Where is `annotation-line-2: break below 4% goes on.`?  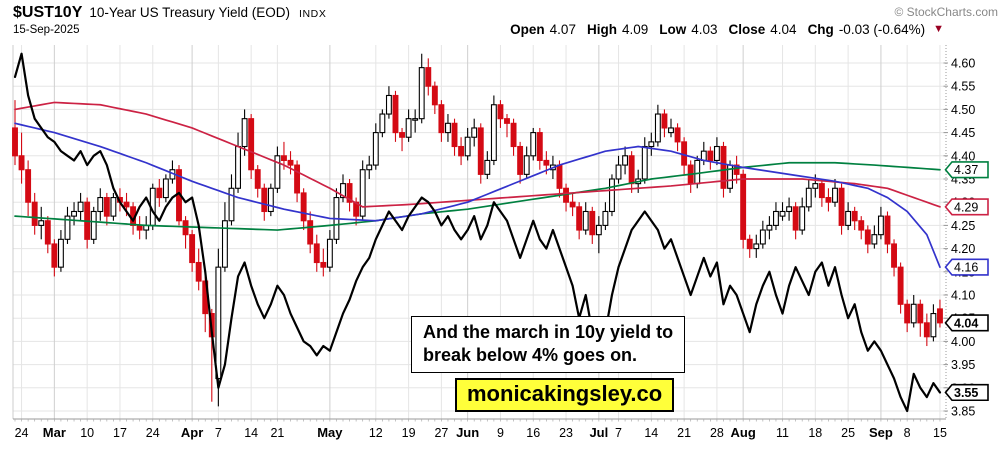
annotation-line-2: break below 4% goes on. is located at coordinates (530, 354).